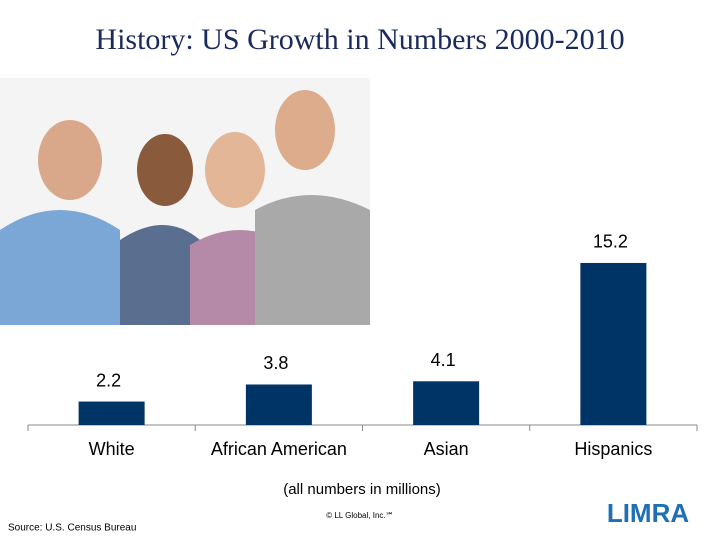 This screenshot has height=540, width=720. I want to click on copyright: © LL Global, Inc.℠, so click(360, 515).